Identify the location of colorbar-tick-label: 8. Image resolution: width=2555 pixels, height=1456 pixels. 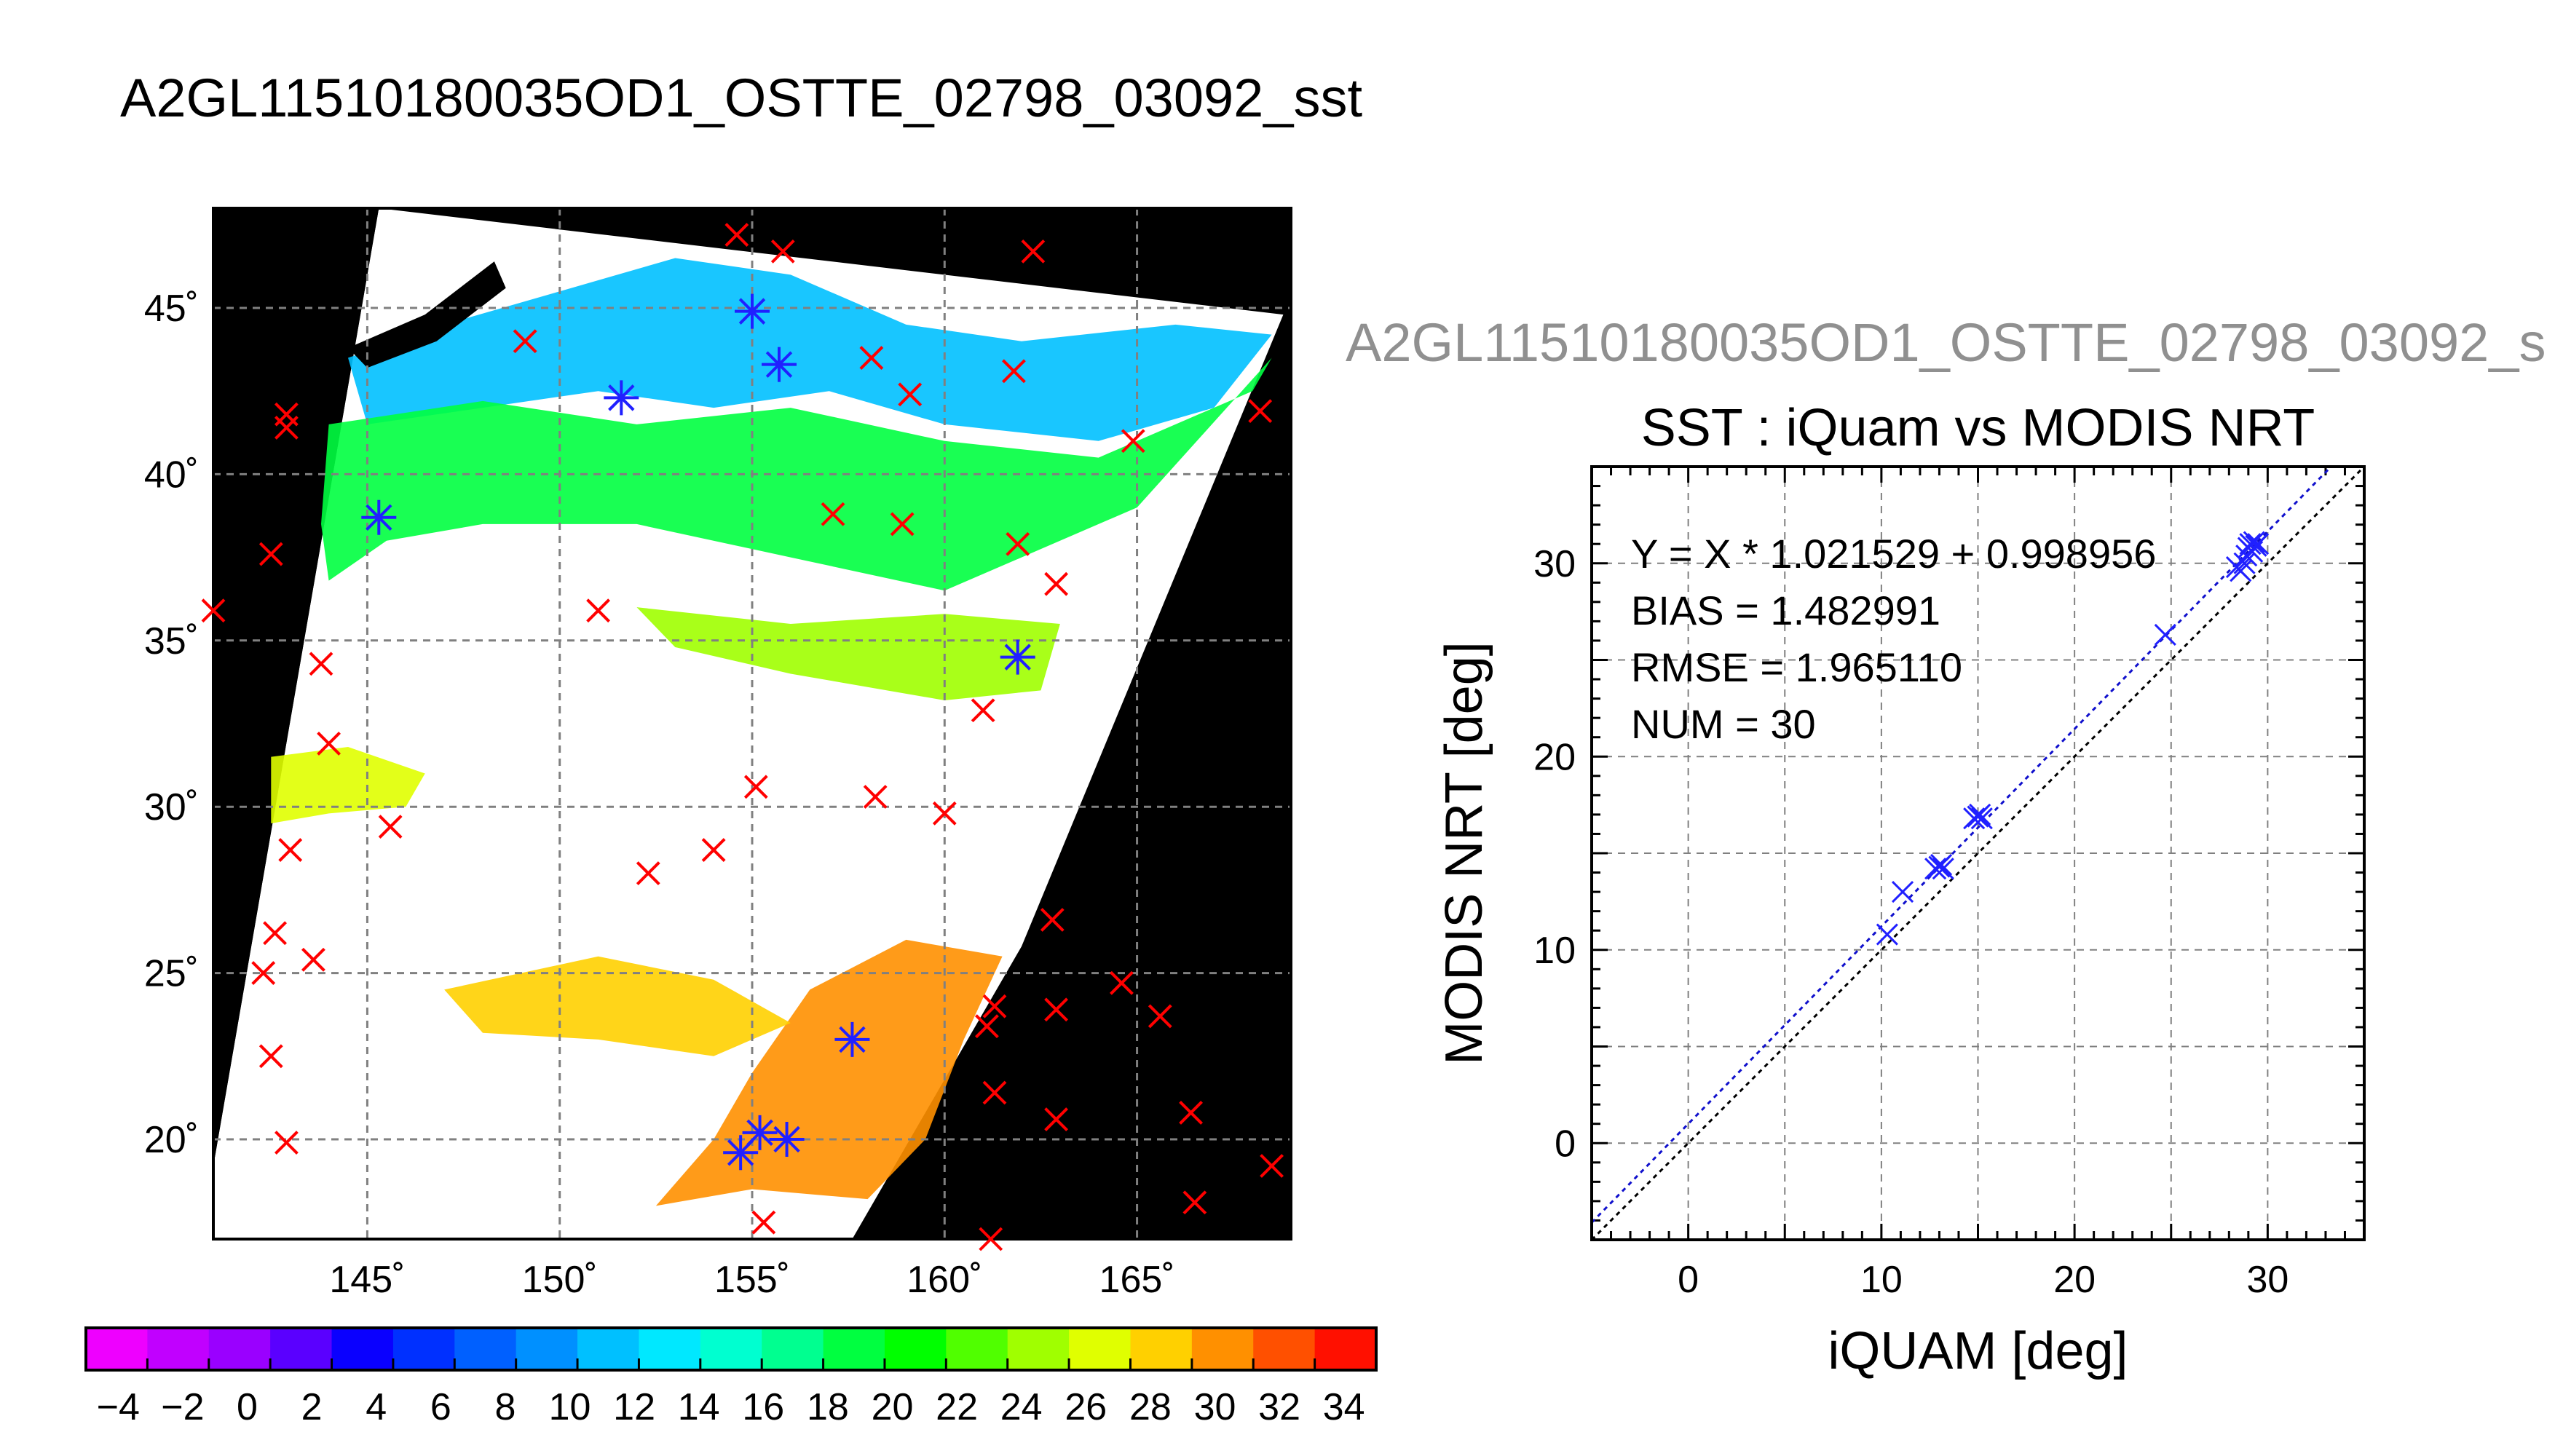
(505, 1407).